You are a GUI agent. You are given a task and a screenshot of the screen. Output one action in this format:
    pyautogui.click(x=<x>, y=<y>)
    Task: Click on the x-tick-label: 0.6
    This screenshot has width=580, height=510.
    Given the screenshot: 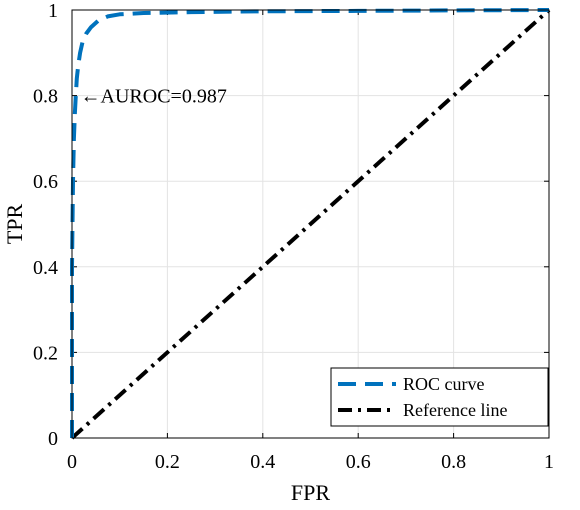 What is the action you would take?
    pyautogui.click(x=358, y=462)
    